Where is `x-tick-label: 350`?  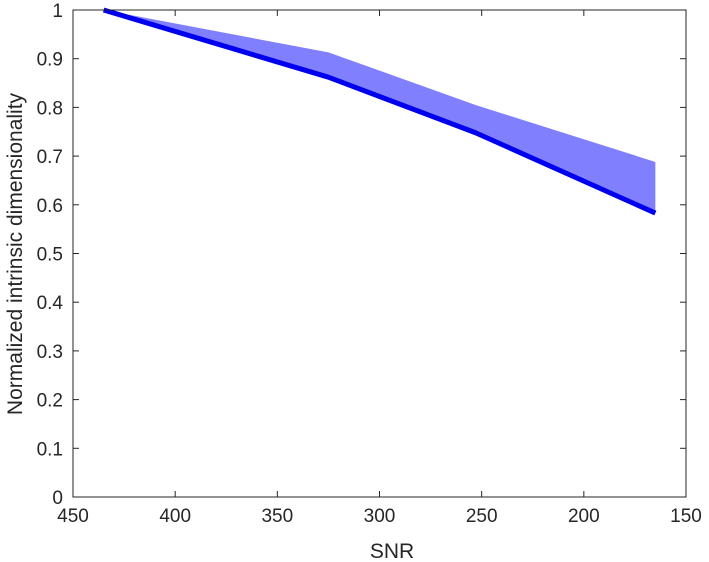 x-tick-label: 350 is located at coordinates (277, 516).